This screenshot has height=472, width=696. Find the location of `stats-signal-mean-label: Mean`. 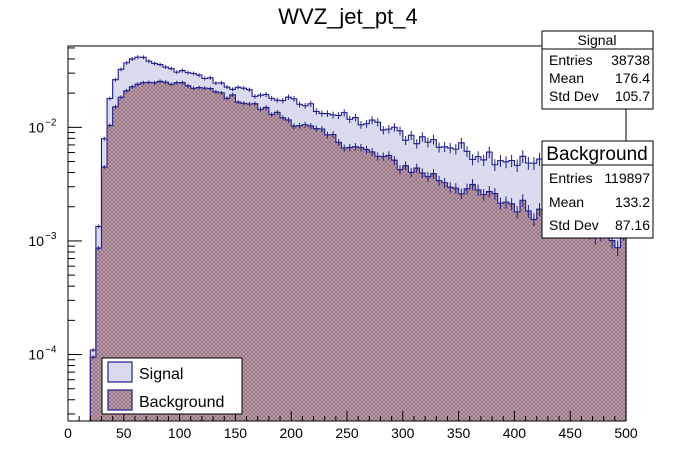

stats-signal-mean-label: Mean is located at coordinates (566, 78).